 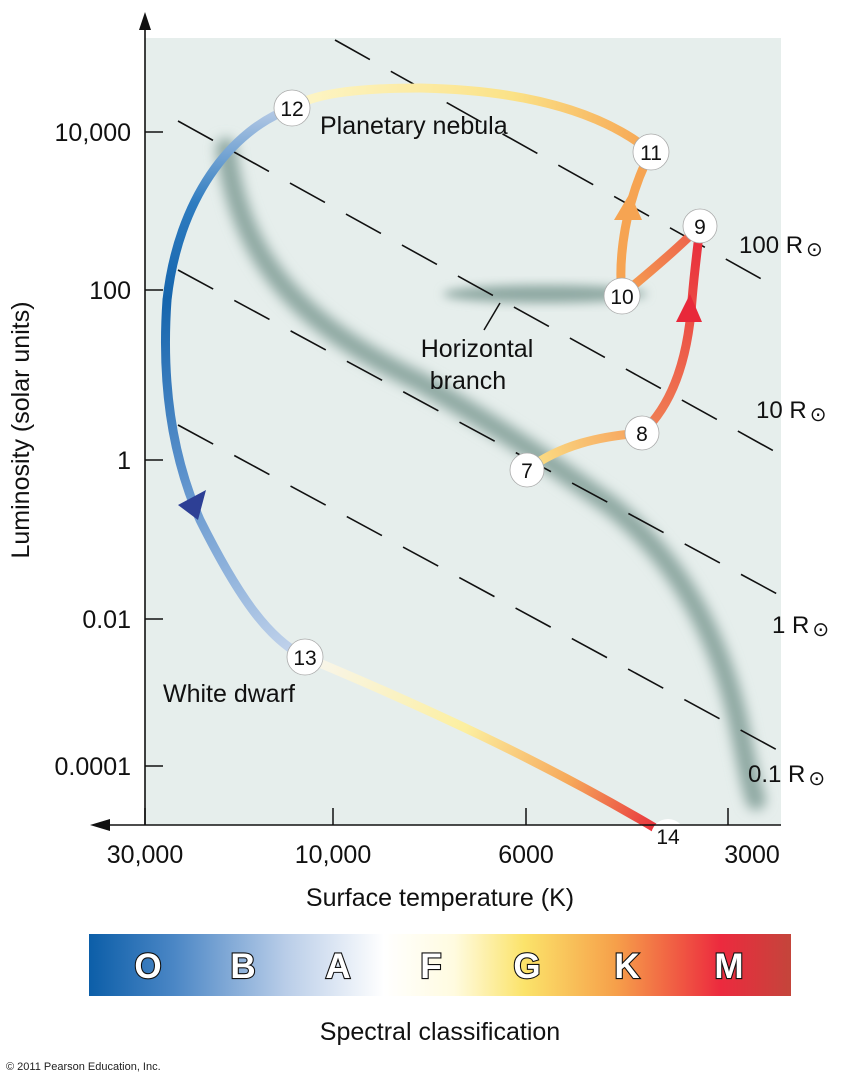 What do you see at coordinates (628, 206) in the screenshot?
I see `arrow-up-orange-icon` at bounding box center [628, 206].